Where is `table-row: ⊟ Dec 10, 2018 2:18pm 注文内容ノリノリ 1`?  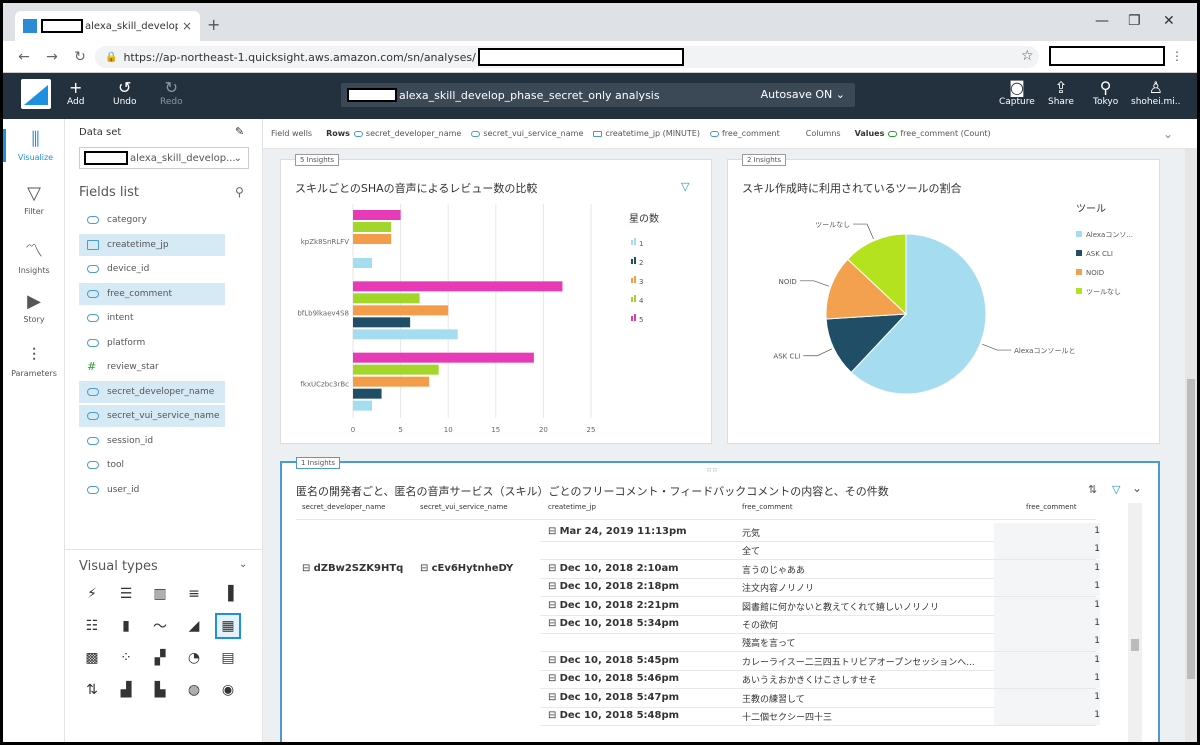
table-row: ⊟ Dec 10, 2018 2:18pm 注文内容ノリノリ 1 is located at coordinates (698, 588).